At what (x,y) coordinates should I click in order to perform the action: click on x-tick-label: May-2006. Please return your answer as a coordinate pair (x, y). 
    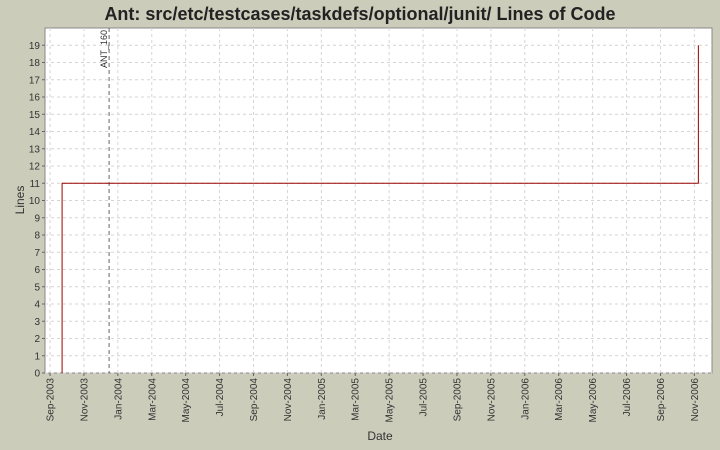
    Looking at the image, I should click on (593, 400).